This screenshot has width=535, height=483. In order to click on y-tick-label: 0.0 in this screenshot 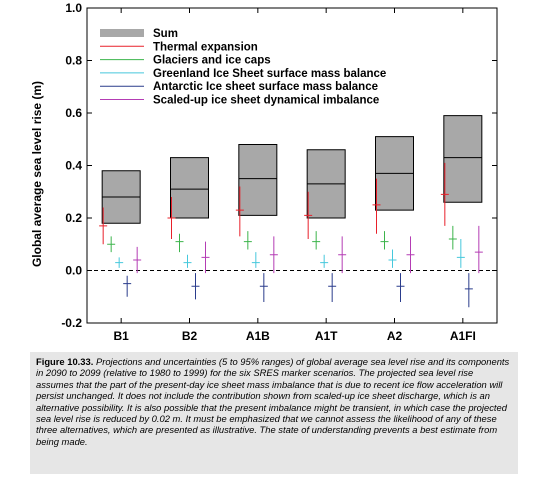, I will do `click(73, 271)`.